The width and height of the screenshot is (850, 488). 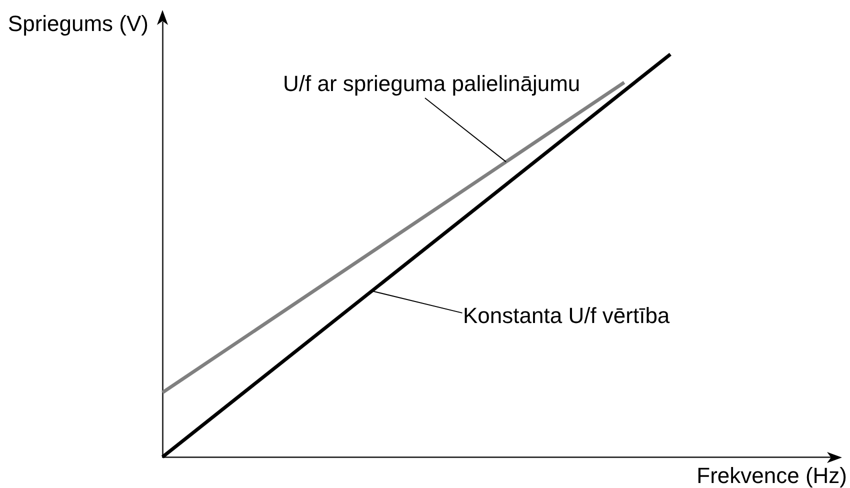 I want to click on x-axis-title: Frekvence (Hz), so click(x=771, y=475).